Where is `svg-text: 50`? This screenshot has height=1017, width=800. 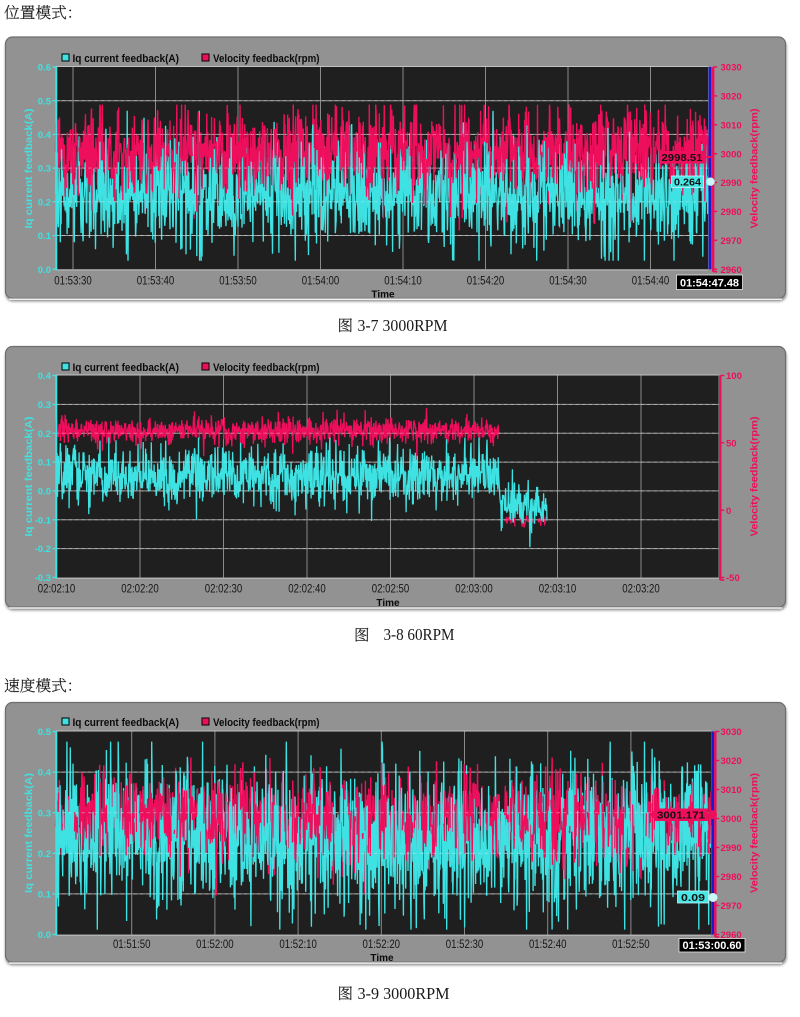
svg-text: 50 is located at coordinates (731, 443).